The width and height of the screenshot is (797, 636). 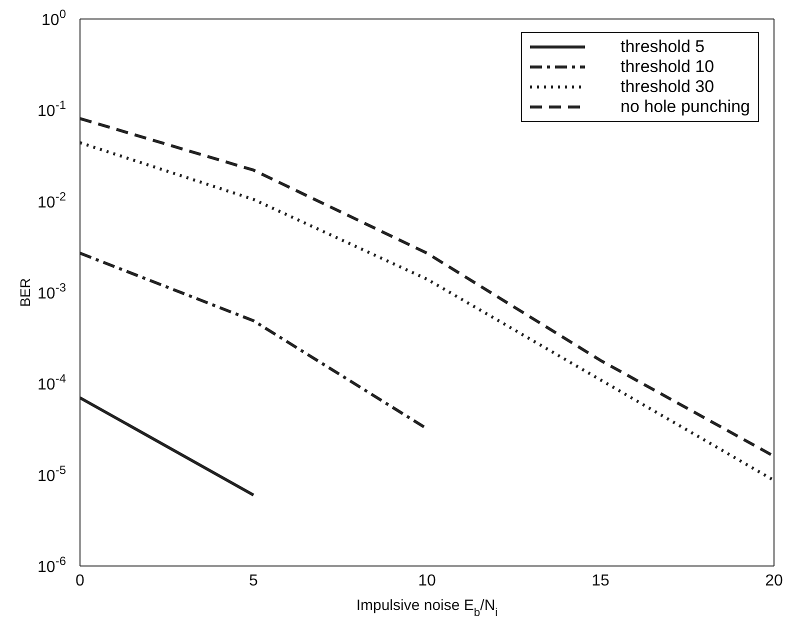 I want to click on y-tick-label: 10$^{-1}$, so click(x=52, y=109).